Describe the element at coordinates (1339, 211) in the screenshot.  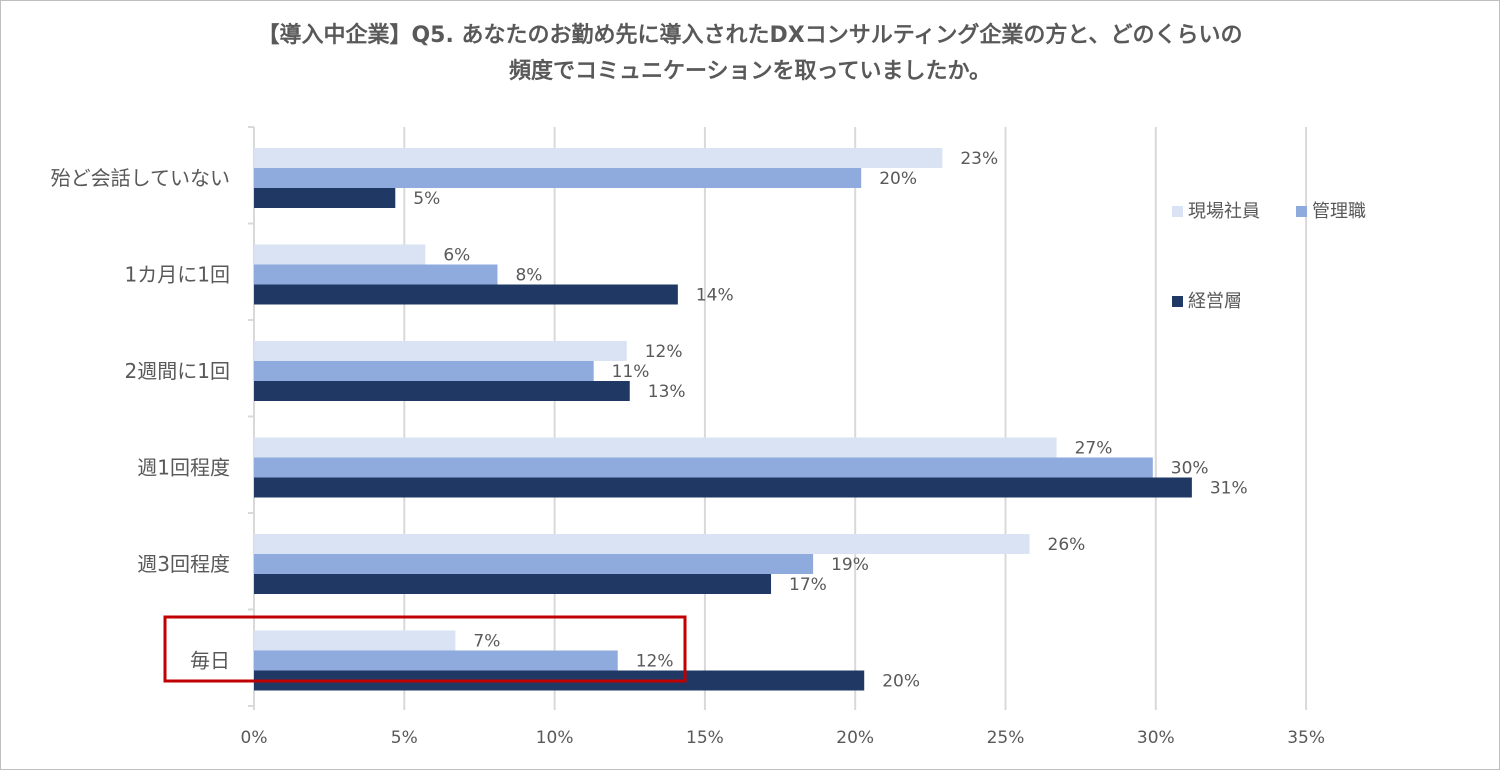
I see `legend-label: 管理職` at that location.